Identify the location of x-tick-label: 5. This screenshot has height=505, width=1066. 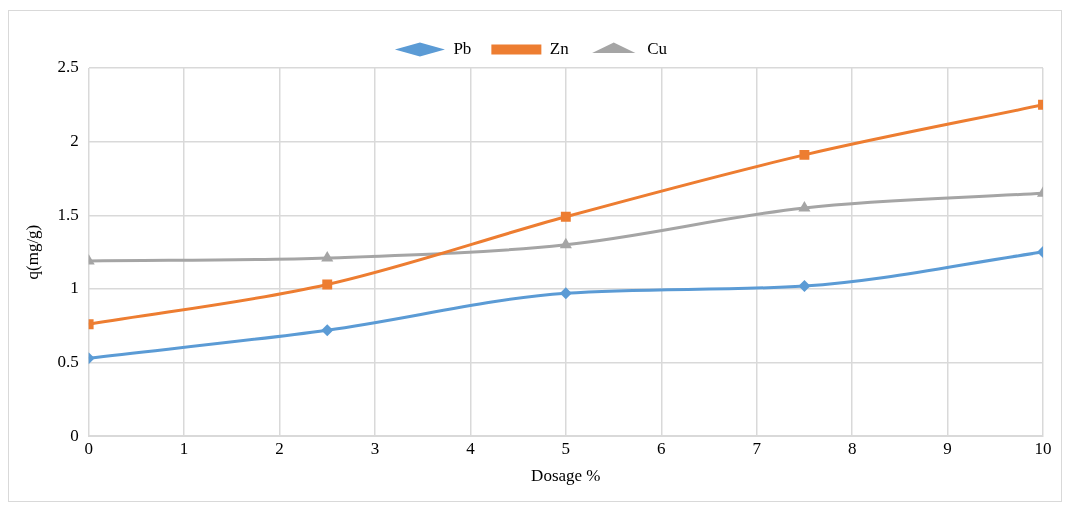
(566, 448).